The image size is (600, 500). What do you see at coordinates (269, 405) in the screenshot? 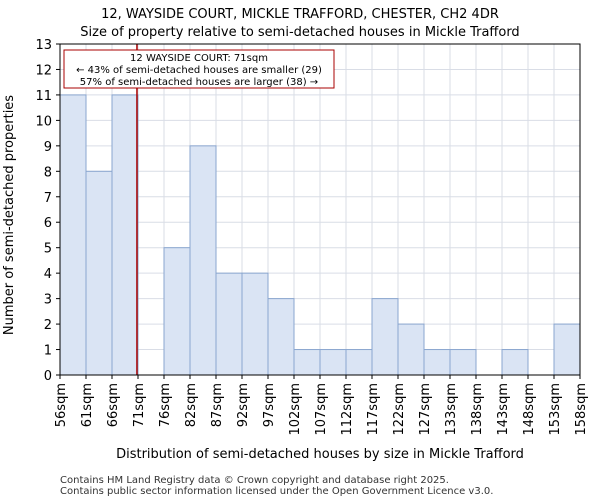
I see `x-tick-label: 97sqm` at bounding box center [269, 405].